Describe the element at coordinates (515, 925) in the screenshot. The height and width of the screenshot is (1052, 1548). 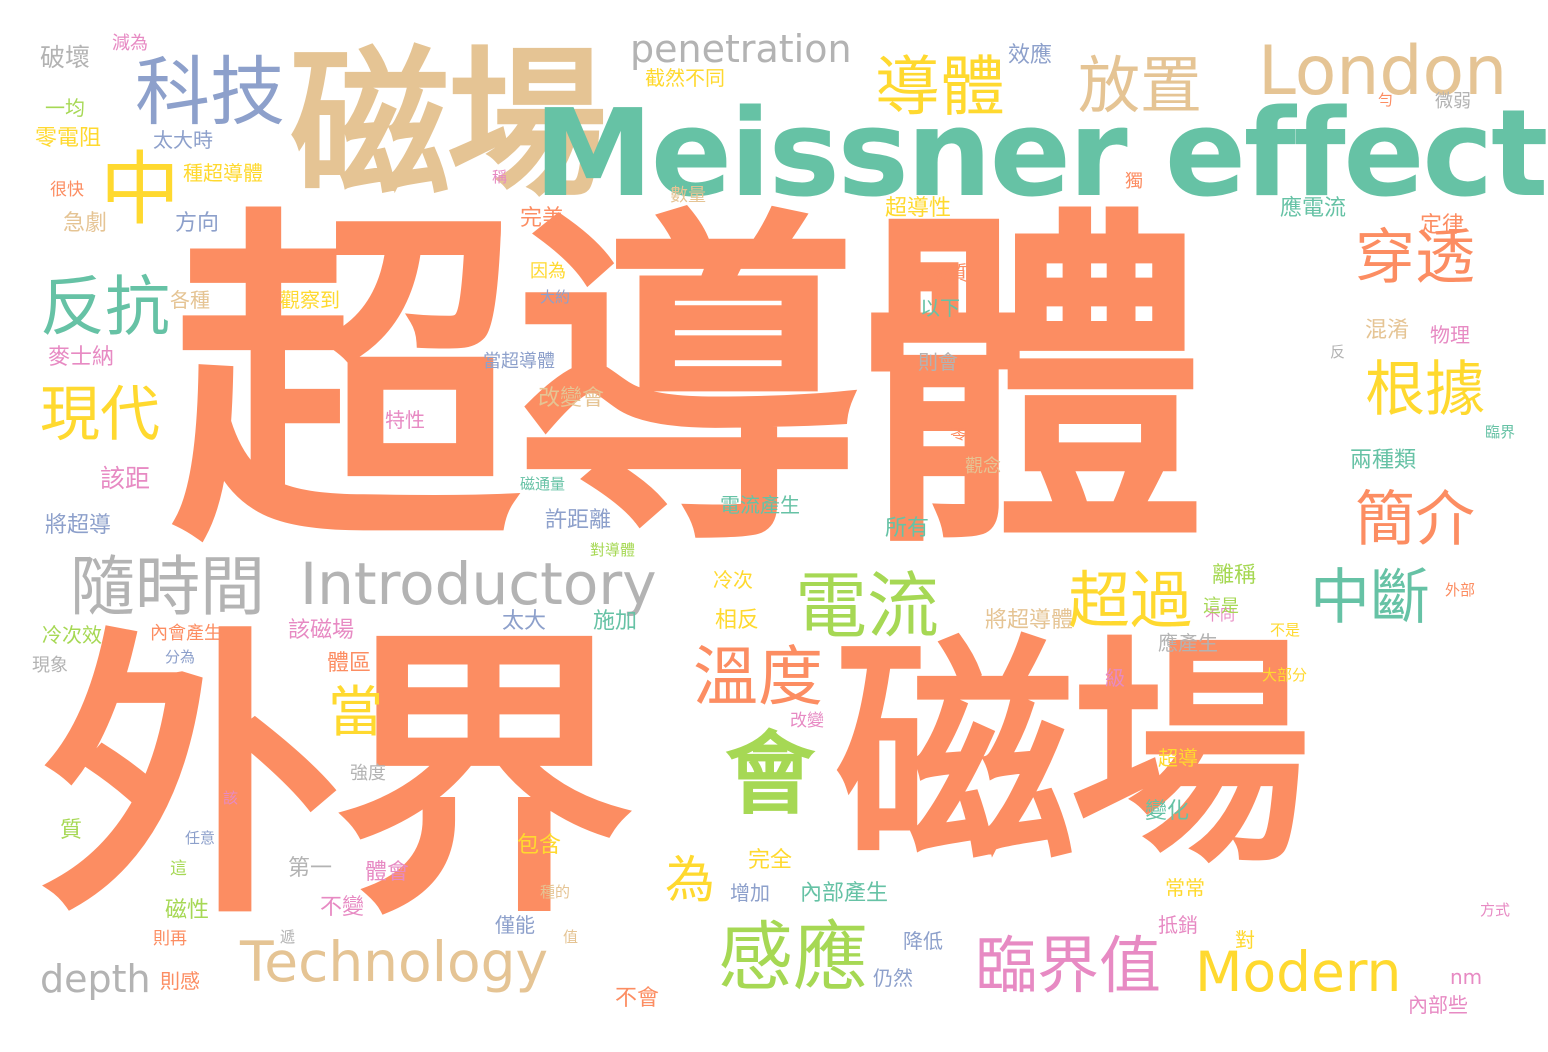
I see `word: 僅能` at that location.